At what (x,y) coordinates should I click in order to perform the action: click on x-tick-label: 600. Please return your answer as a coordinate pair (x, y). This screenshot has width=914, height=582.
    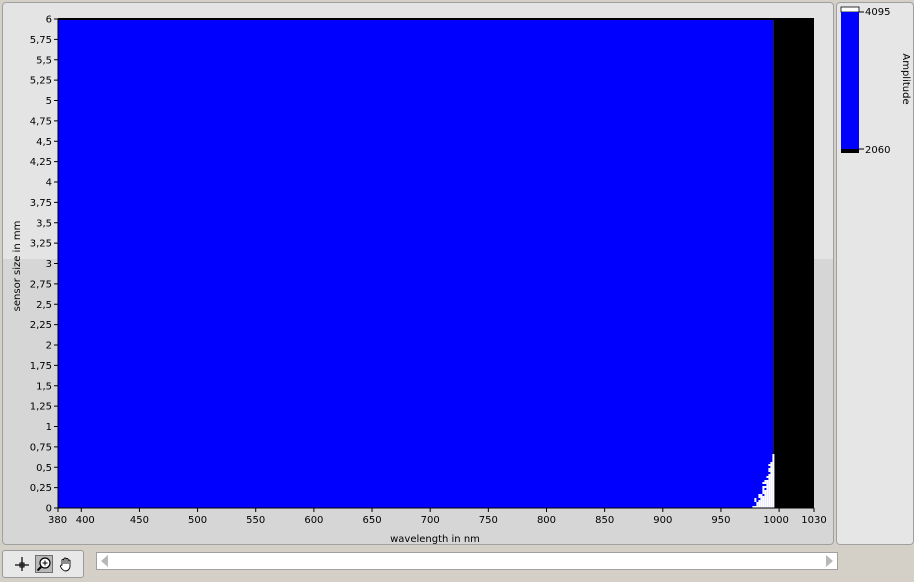
    Looking at the image, I should click on (313, 520).